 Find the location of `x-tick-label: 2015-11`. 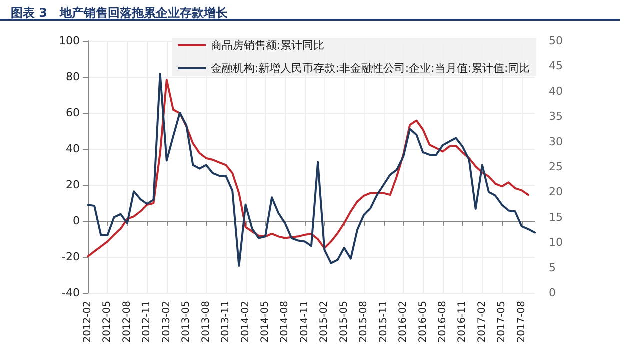

x-tick-label: 2015-11 is located at coordinates (384, 322).